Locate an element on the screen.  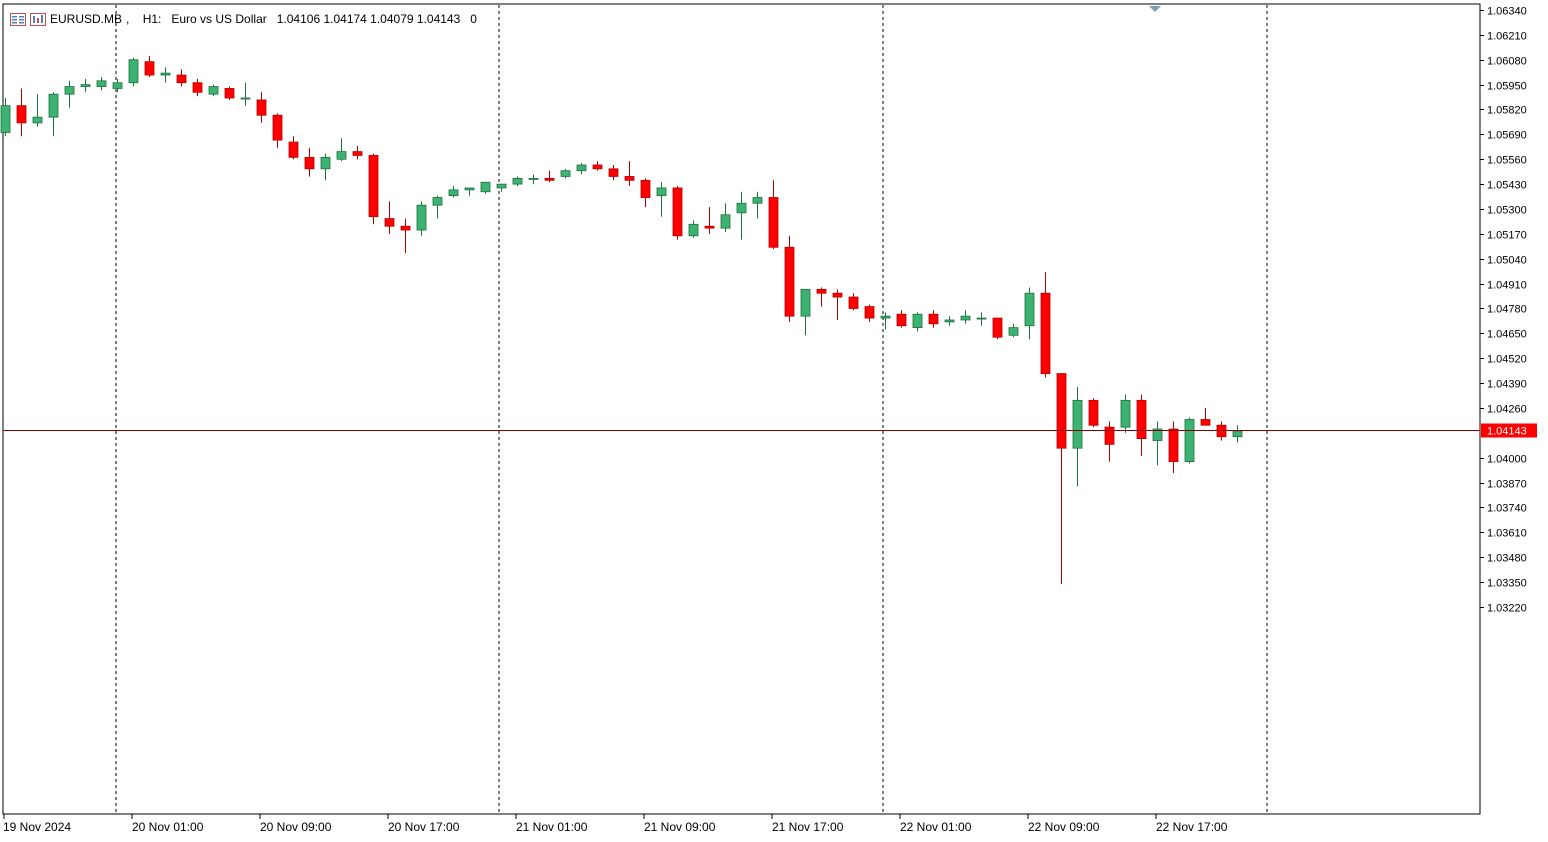
price-tick-label: 1.04260 is located at coordinates (1507, 410).